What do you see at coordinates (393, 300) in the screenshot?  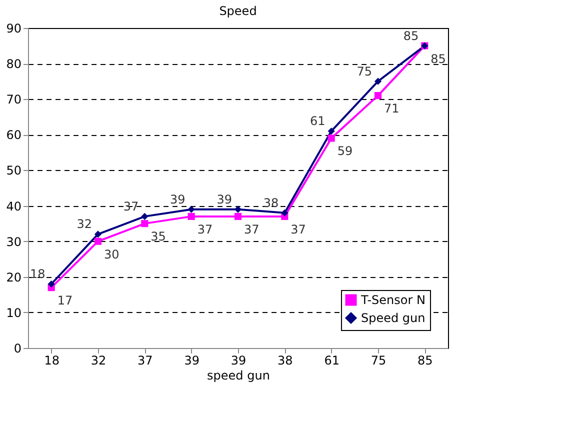 I see `legend-label: T-Sensor N` at bounding box center [393, 300].